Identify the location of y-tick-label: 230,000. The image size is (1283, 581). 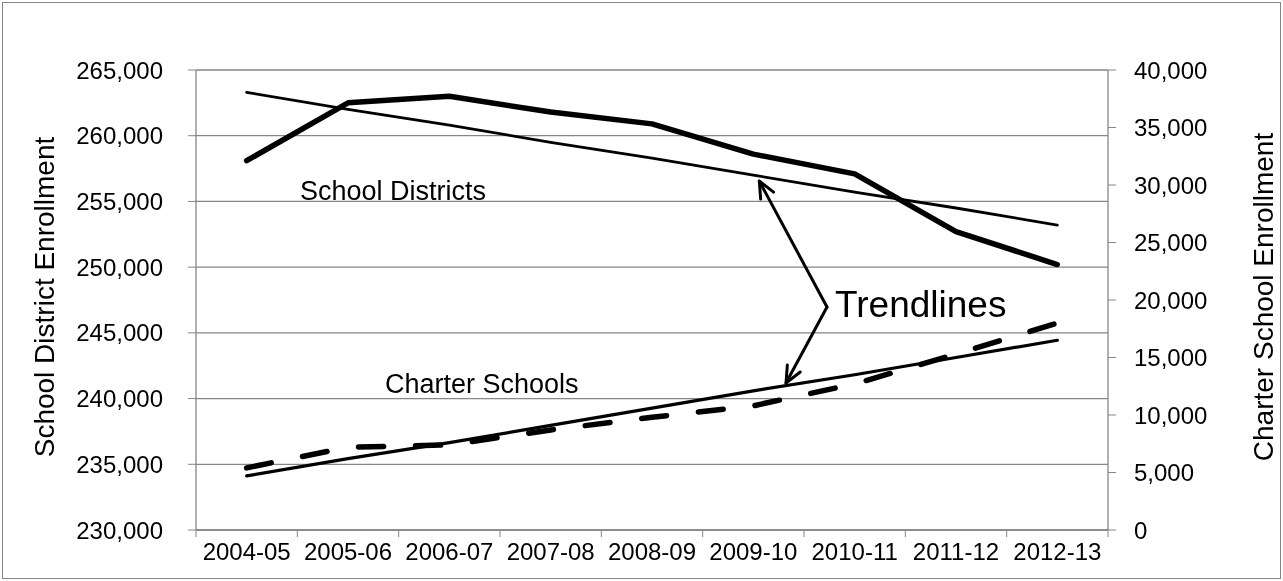
(119, 530).